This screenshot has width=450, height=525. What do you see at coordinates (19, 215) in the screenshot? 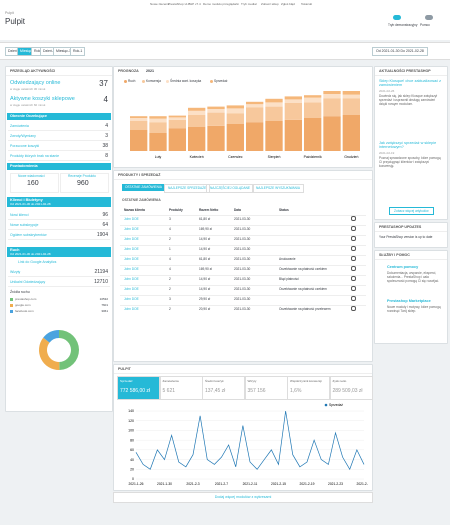
I see `row-label: Nowi klienci` at bounding box center [19, 215].